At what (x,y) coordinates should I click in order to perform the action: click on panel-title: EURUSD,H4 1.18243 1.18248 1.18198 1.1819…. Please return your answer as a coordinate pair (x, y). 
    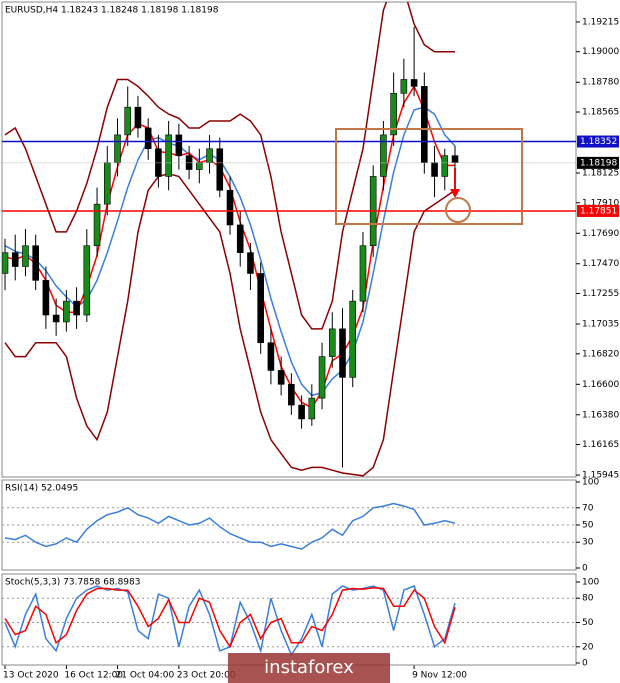
    Looking at the image, I should click on (112, 11).